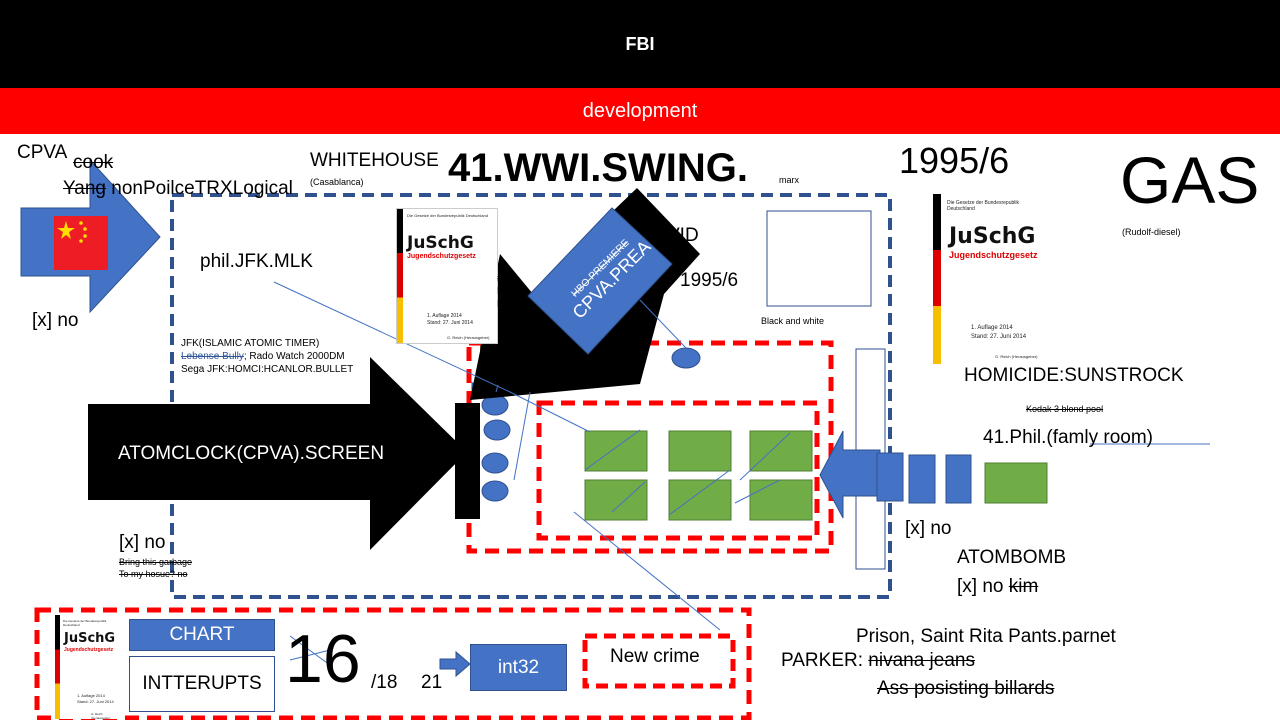 This screenshot has height=720, width=1280. What do you see at coordinates (294, 356) in the screenshot?
I see `rado-label: ; Rado Watch 2000DM` at bounding box center [294, 356].